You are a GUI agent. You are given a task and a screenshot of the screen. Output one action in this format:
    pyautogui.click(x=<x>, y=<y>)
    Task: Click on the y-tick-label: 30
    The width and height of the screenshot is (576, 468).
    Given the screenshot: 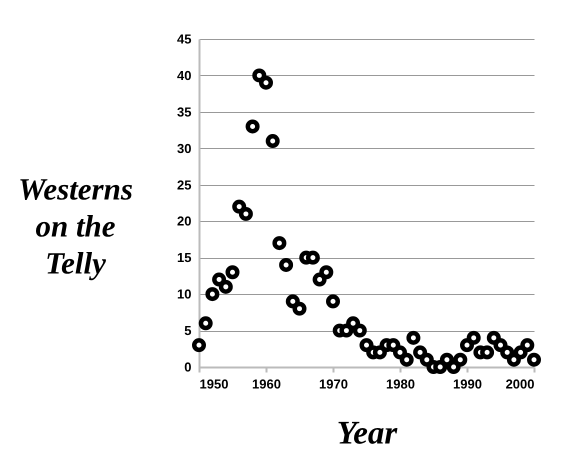 What is the action you would take?
    pyautogui.click(x=184, y=148)
    